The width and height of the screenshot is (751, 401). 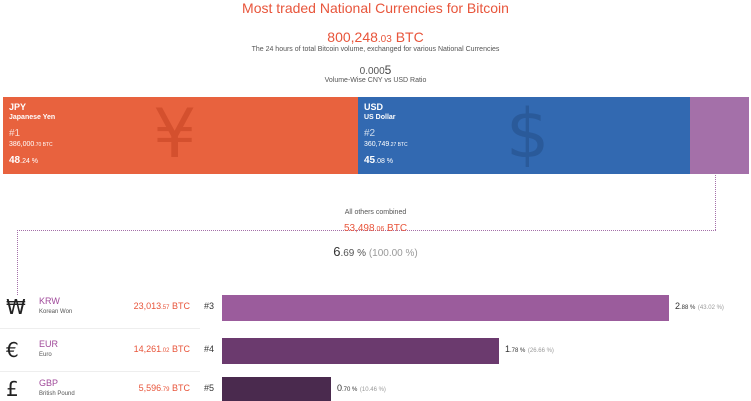 What do you see at coordinates (719, 135) in the screenshot?
I see `segment-others` at bounding box center [719, 135].